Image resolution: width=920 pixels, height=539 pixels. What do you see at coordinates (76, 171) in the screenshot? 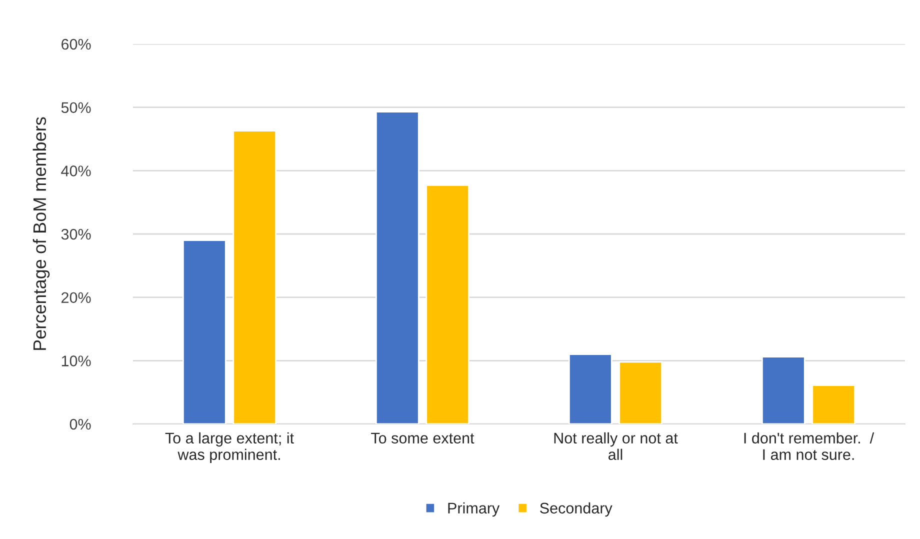
I see `y-tick-label: 40%` at bounding box center [76, 171].